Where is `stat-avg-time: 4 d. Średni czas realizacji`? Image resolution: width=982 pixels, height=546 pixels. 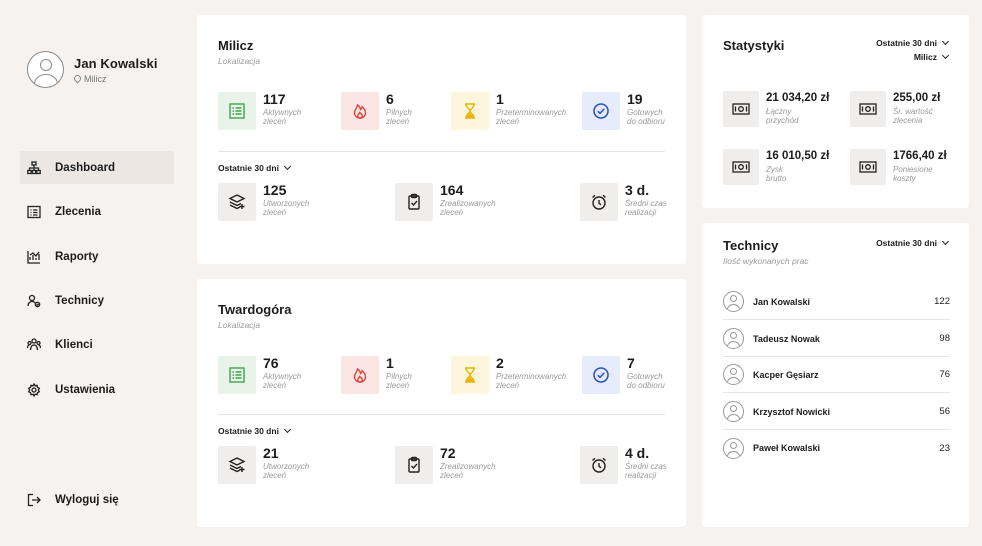
stat-avg-time: 4 d. Średni czas realizacji is located at coordinates (623, 465).